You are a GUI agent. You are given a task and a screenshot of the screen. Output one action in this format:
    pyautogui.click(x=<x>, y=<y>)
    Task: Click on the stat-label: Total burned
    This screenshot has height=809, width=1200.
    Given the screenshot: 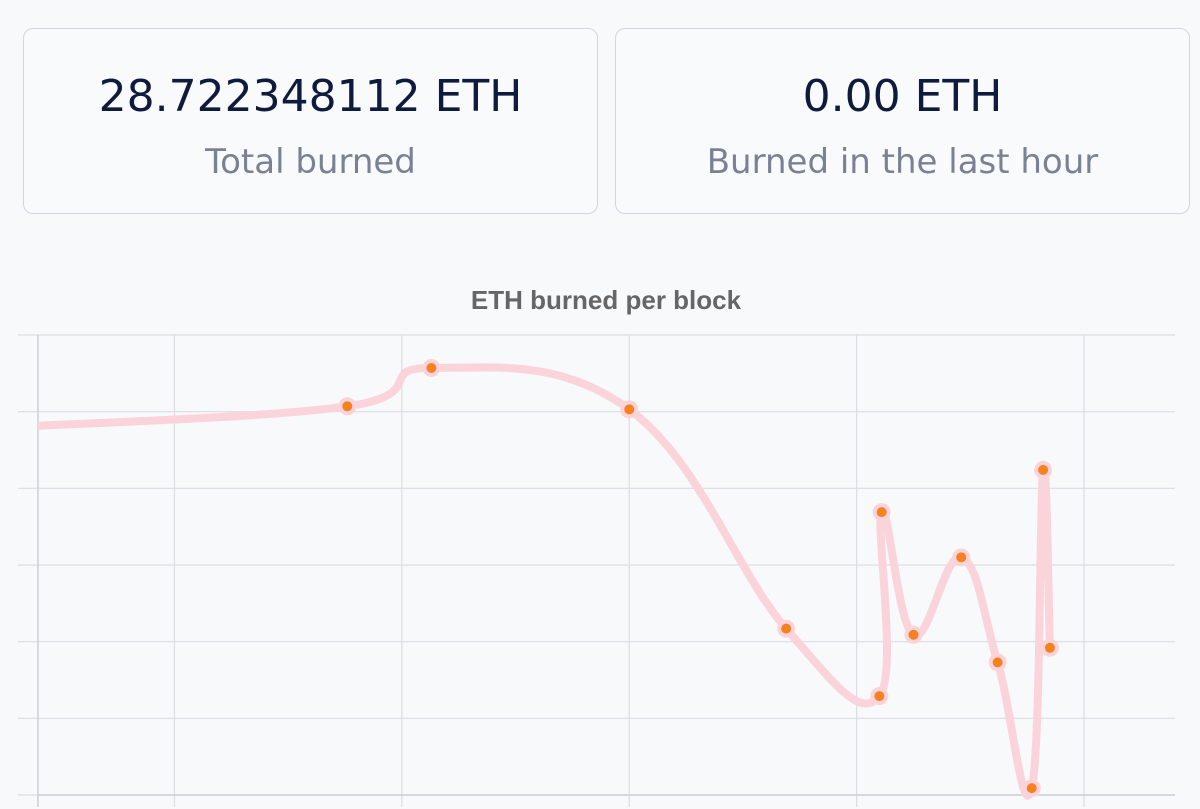 What is the action you would take?
    pyautogui.click(x=310, y=162)
    